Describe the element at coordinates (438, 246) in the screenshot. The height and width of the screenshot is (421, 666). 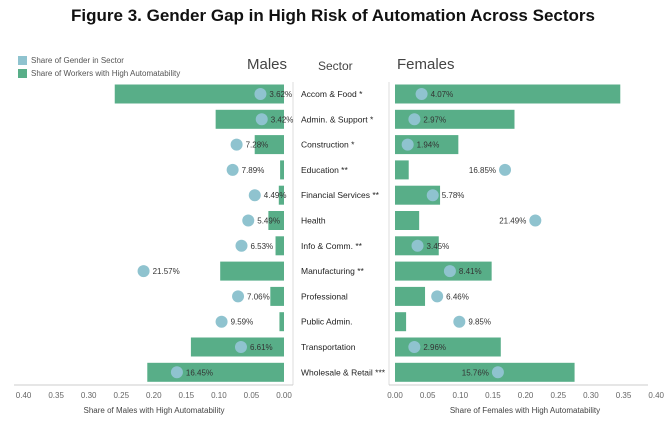
I see `female-share-label: 3.45%` at that location.